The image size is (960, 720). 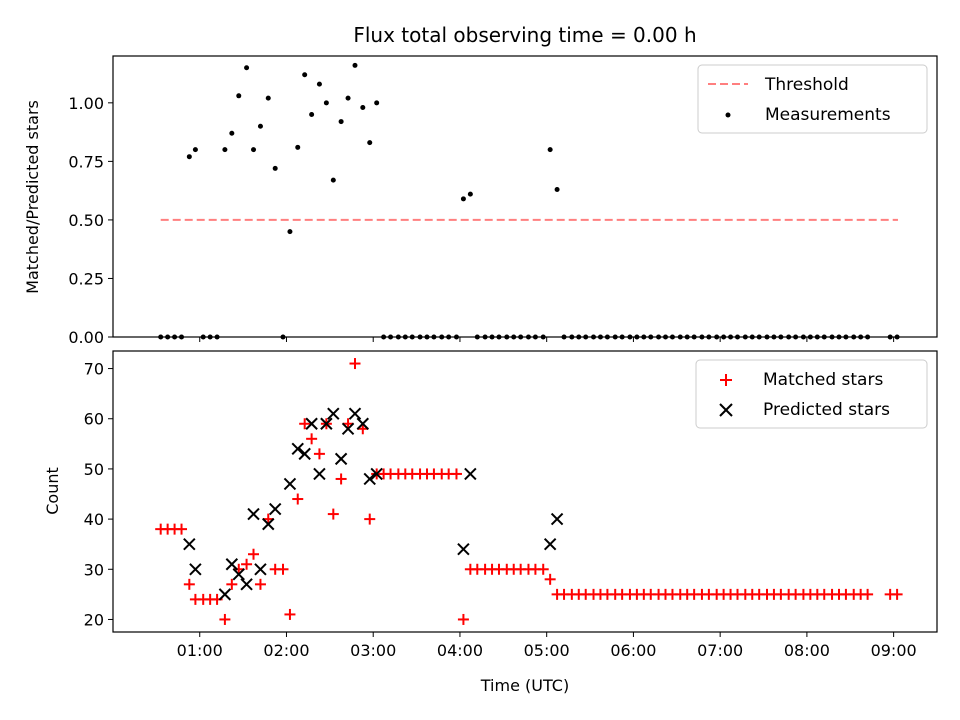 What do you see at coordinates (826, 410) in the screenshot?
I see `legend-predicted-label: Predicted stars` at bounding box center [826, 410].